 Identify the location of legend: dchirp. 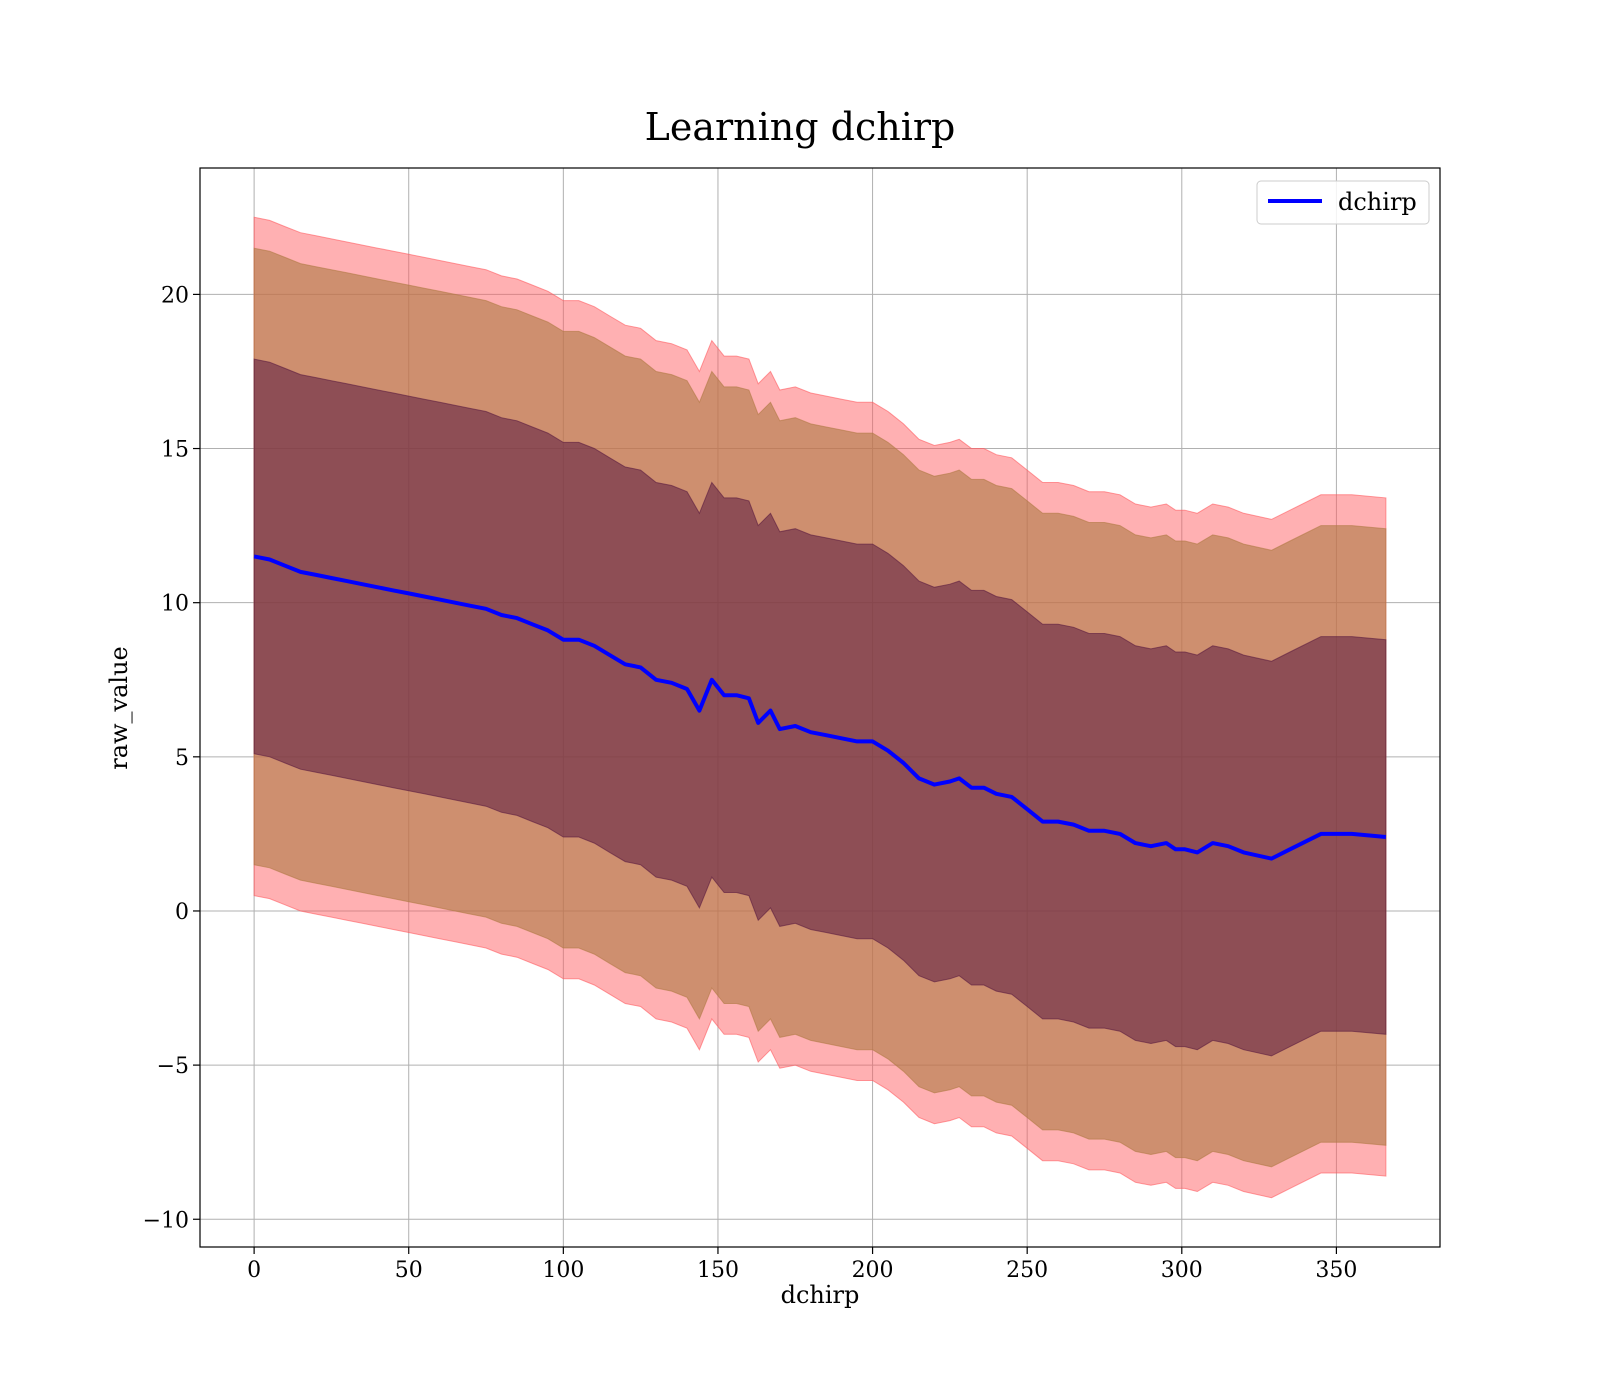
(1343, 202).